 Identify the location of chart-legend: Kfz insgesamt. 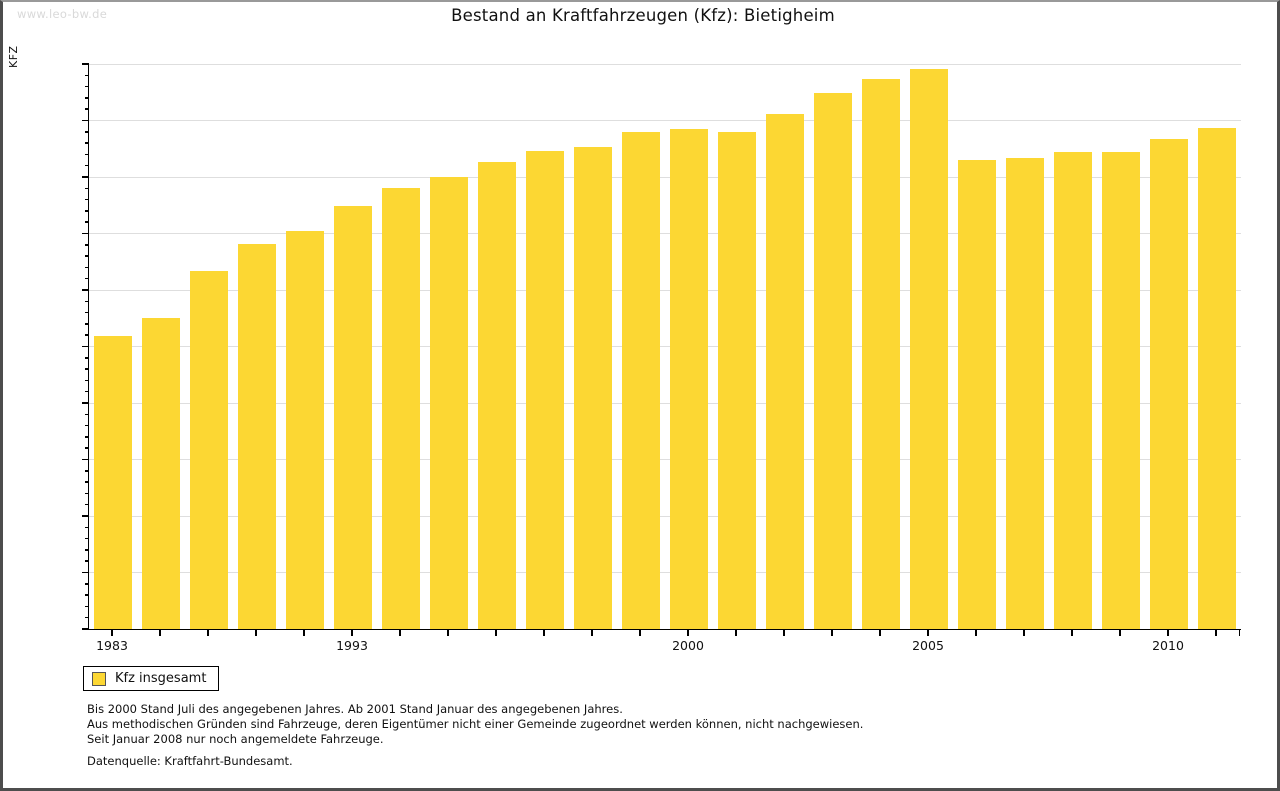
(151, 678).